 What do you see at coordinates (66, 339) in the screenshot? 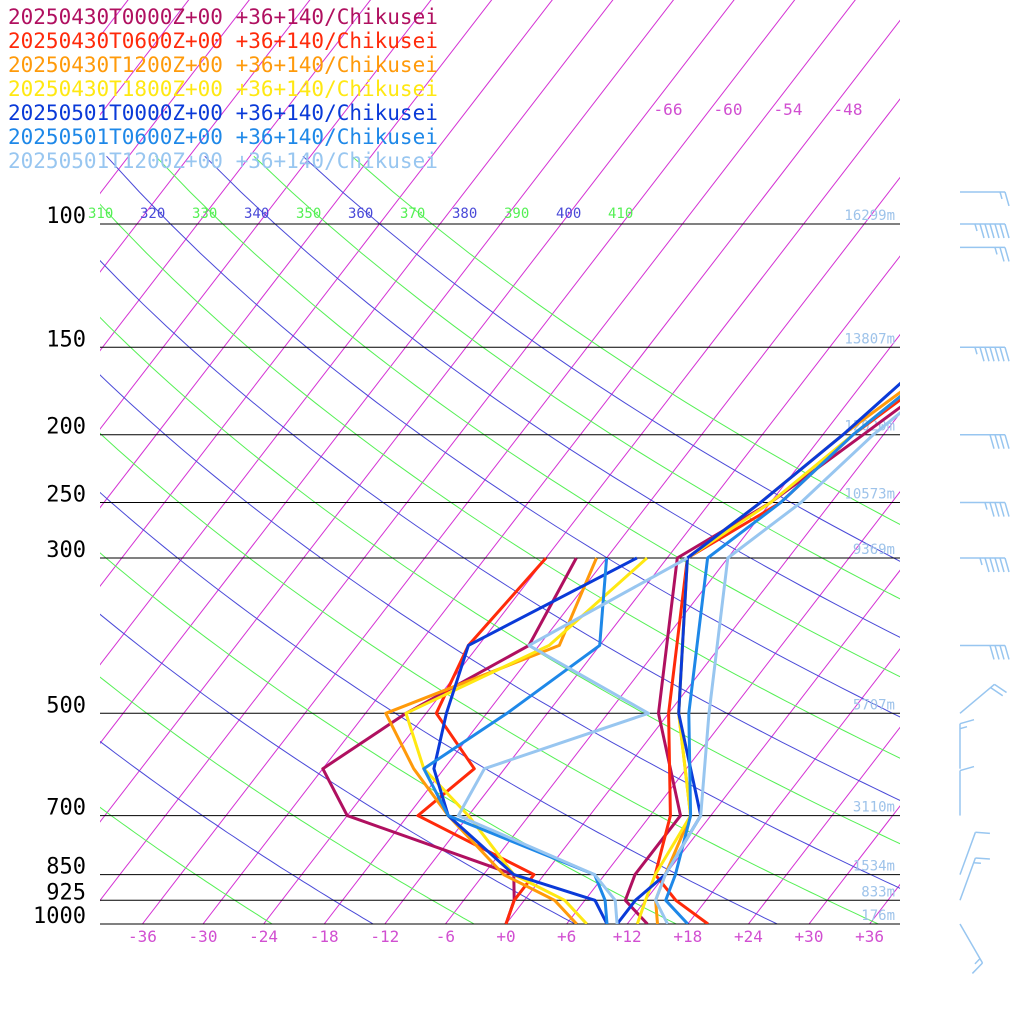
I see `pressure-label: 150` at bounding box center [66, 339].